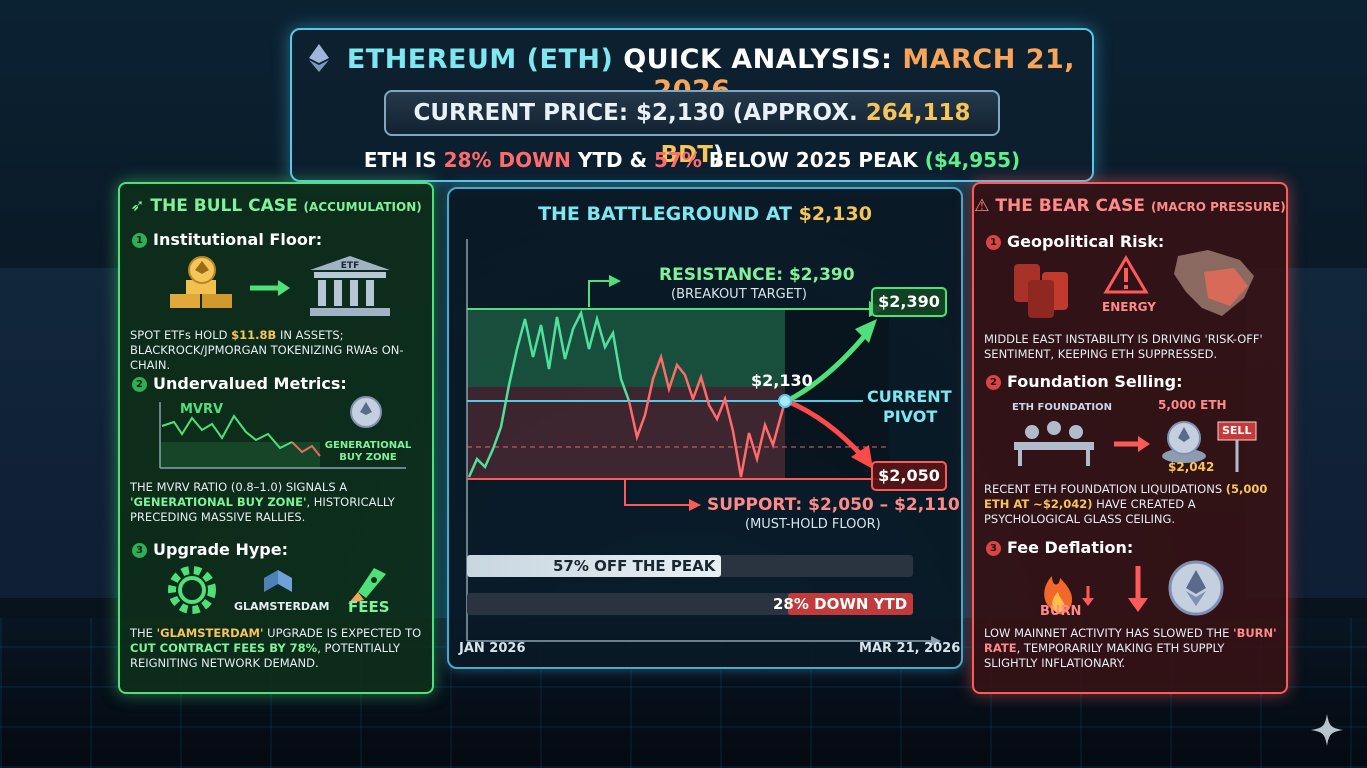 The image size is (1367, 768). Describe the element at coordinates (972, 160) in the screenshot. I see `summary-peak-price: ($4,955)` at that location.